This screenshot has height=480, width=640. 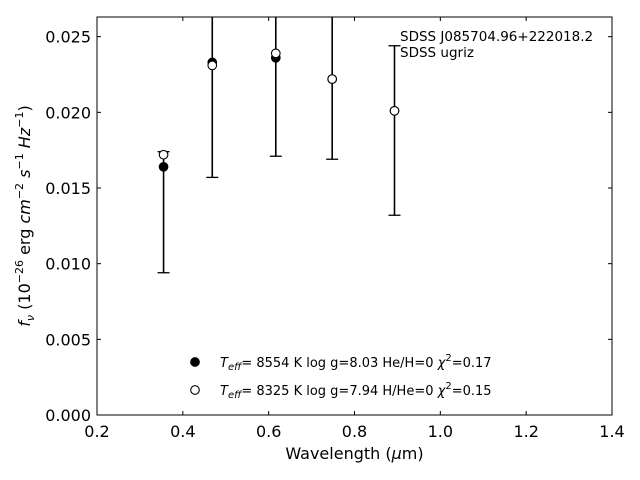 What do you see at coordinates (68, 339) in the screenshot?
I see `y-tick-label: 0.005` at bounding box center [68, 339].